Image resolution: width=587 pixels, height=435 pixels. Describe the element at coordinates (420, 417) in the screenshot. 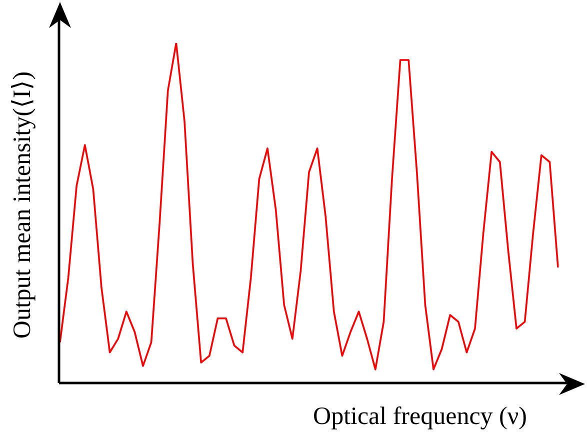

I see `x-axis-title: Optical frequency (ν)` at that location.